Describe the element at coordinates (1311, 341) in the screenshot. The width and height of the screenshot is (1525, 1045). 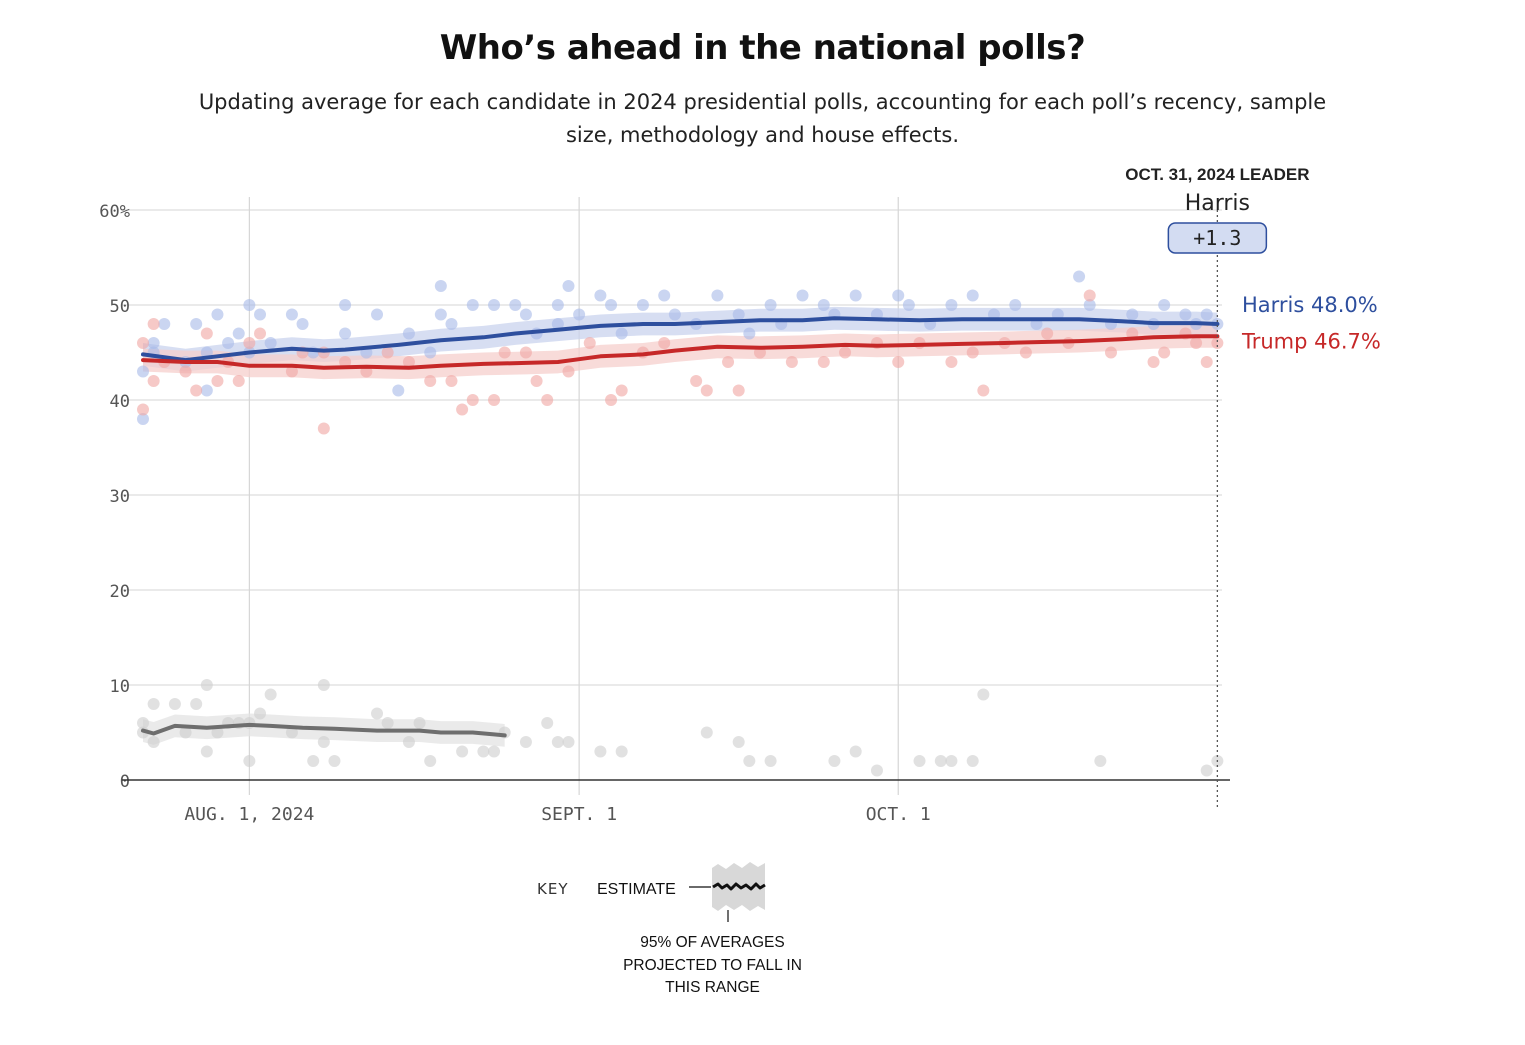
I see `series-end-label: Trump 46.7%` at that location.